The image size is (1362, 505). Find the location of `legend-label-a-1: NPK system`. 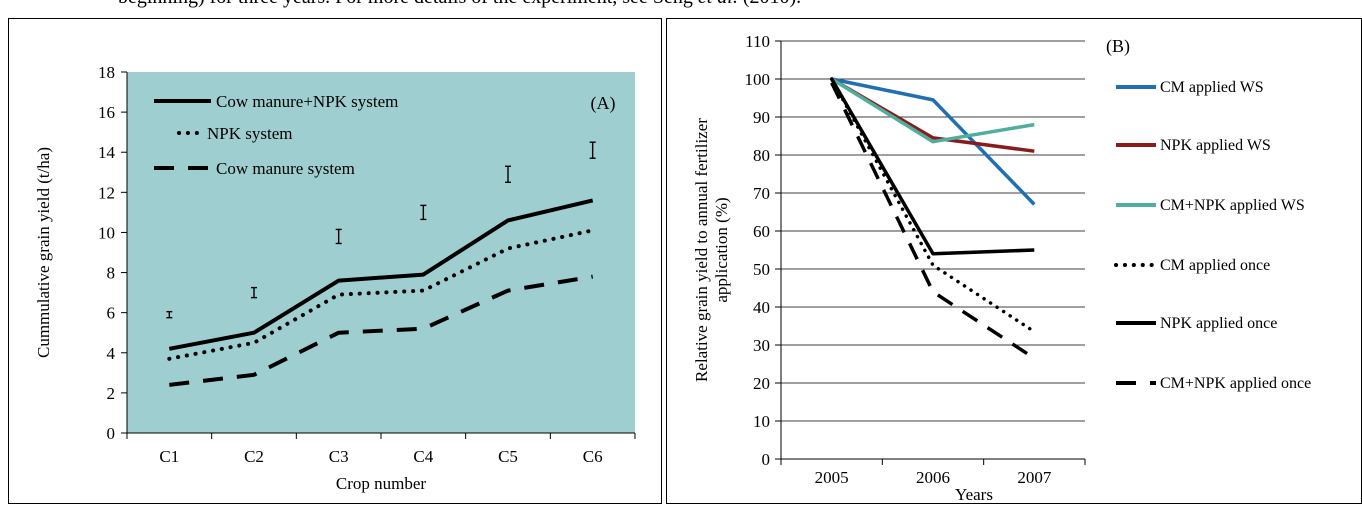

legend-label-a-1: NPK system is located at coordinates (249, 133).